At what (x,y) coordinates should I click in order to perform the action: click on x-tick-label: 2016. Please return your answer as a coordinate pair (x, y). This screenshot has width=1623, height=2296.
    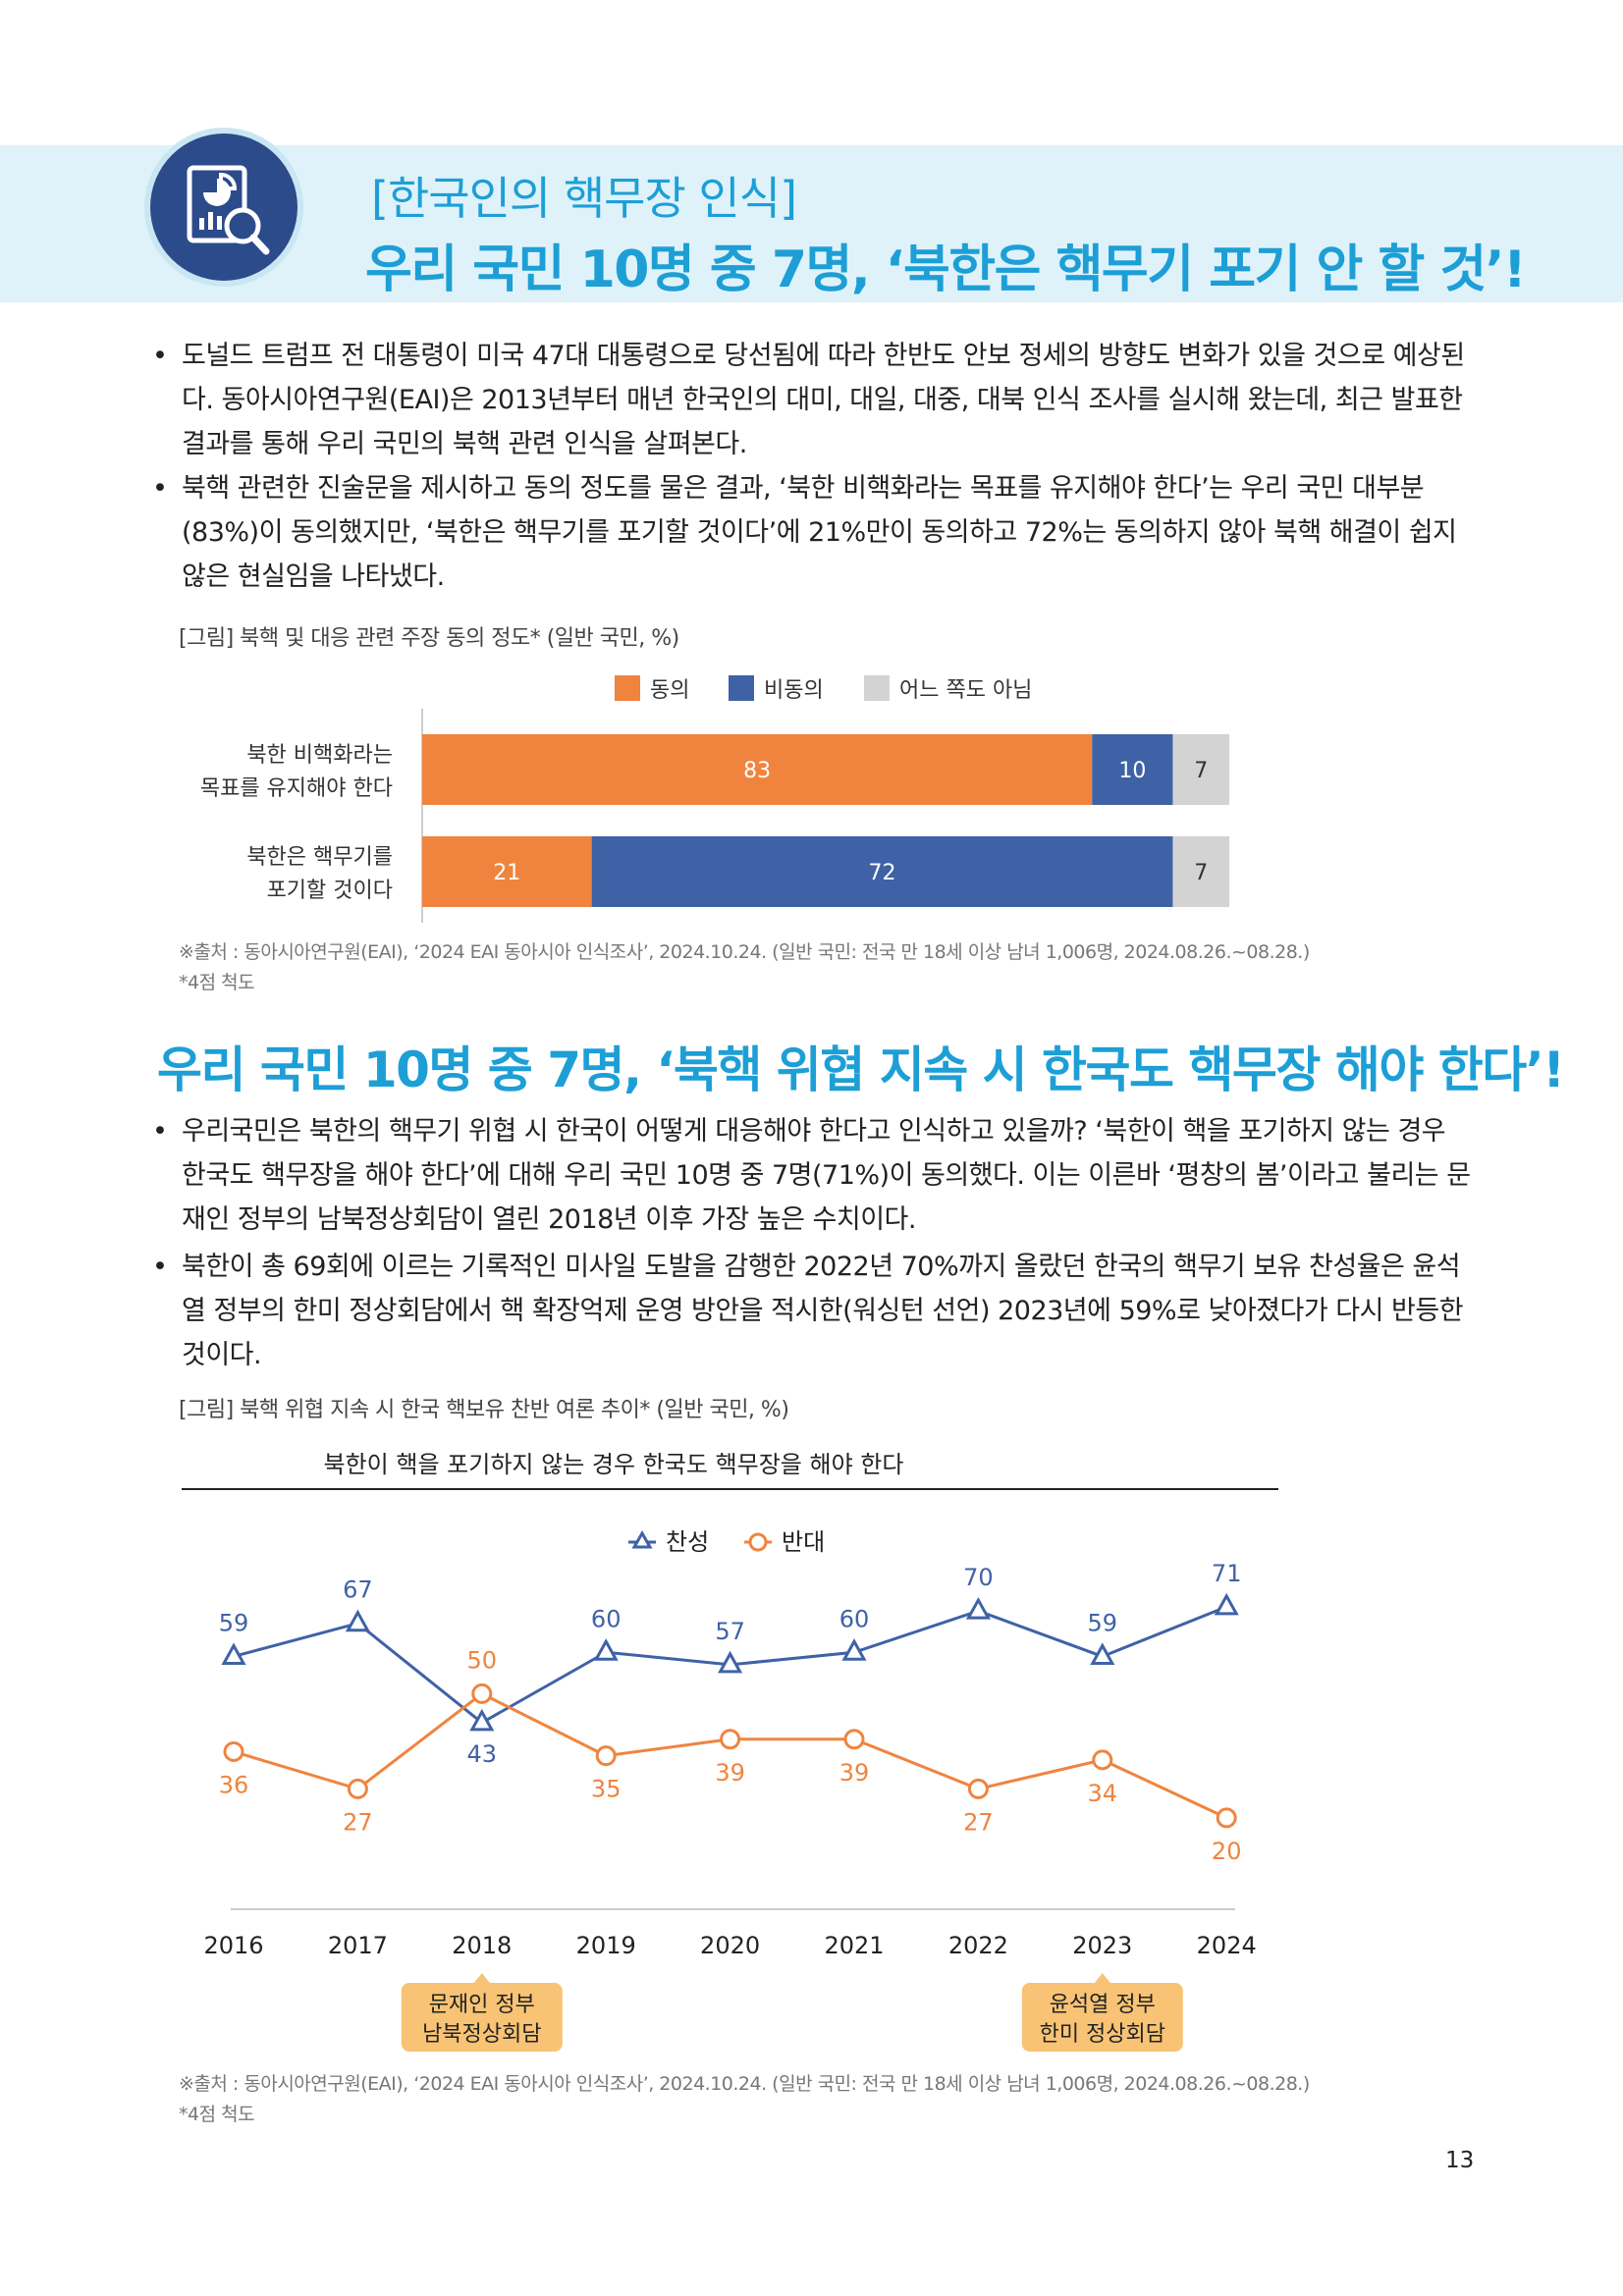
    Looking at the image, I should click on (233, 1945).